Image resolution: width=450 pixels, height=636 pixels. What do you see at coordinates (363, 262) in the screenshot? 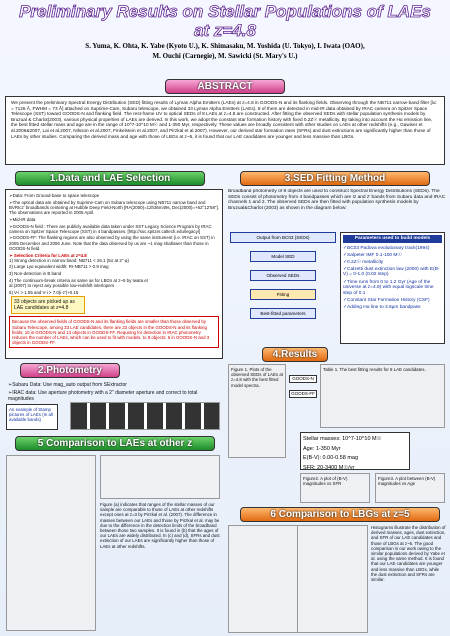
I see `param: ✓0.2Z☉ metallicity` at bounding box center [363, 262].